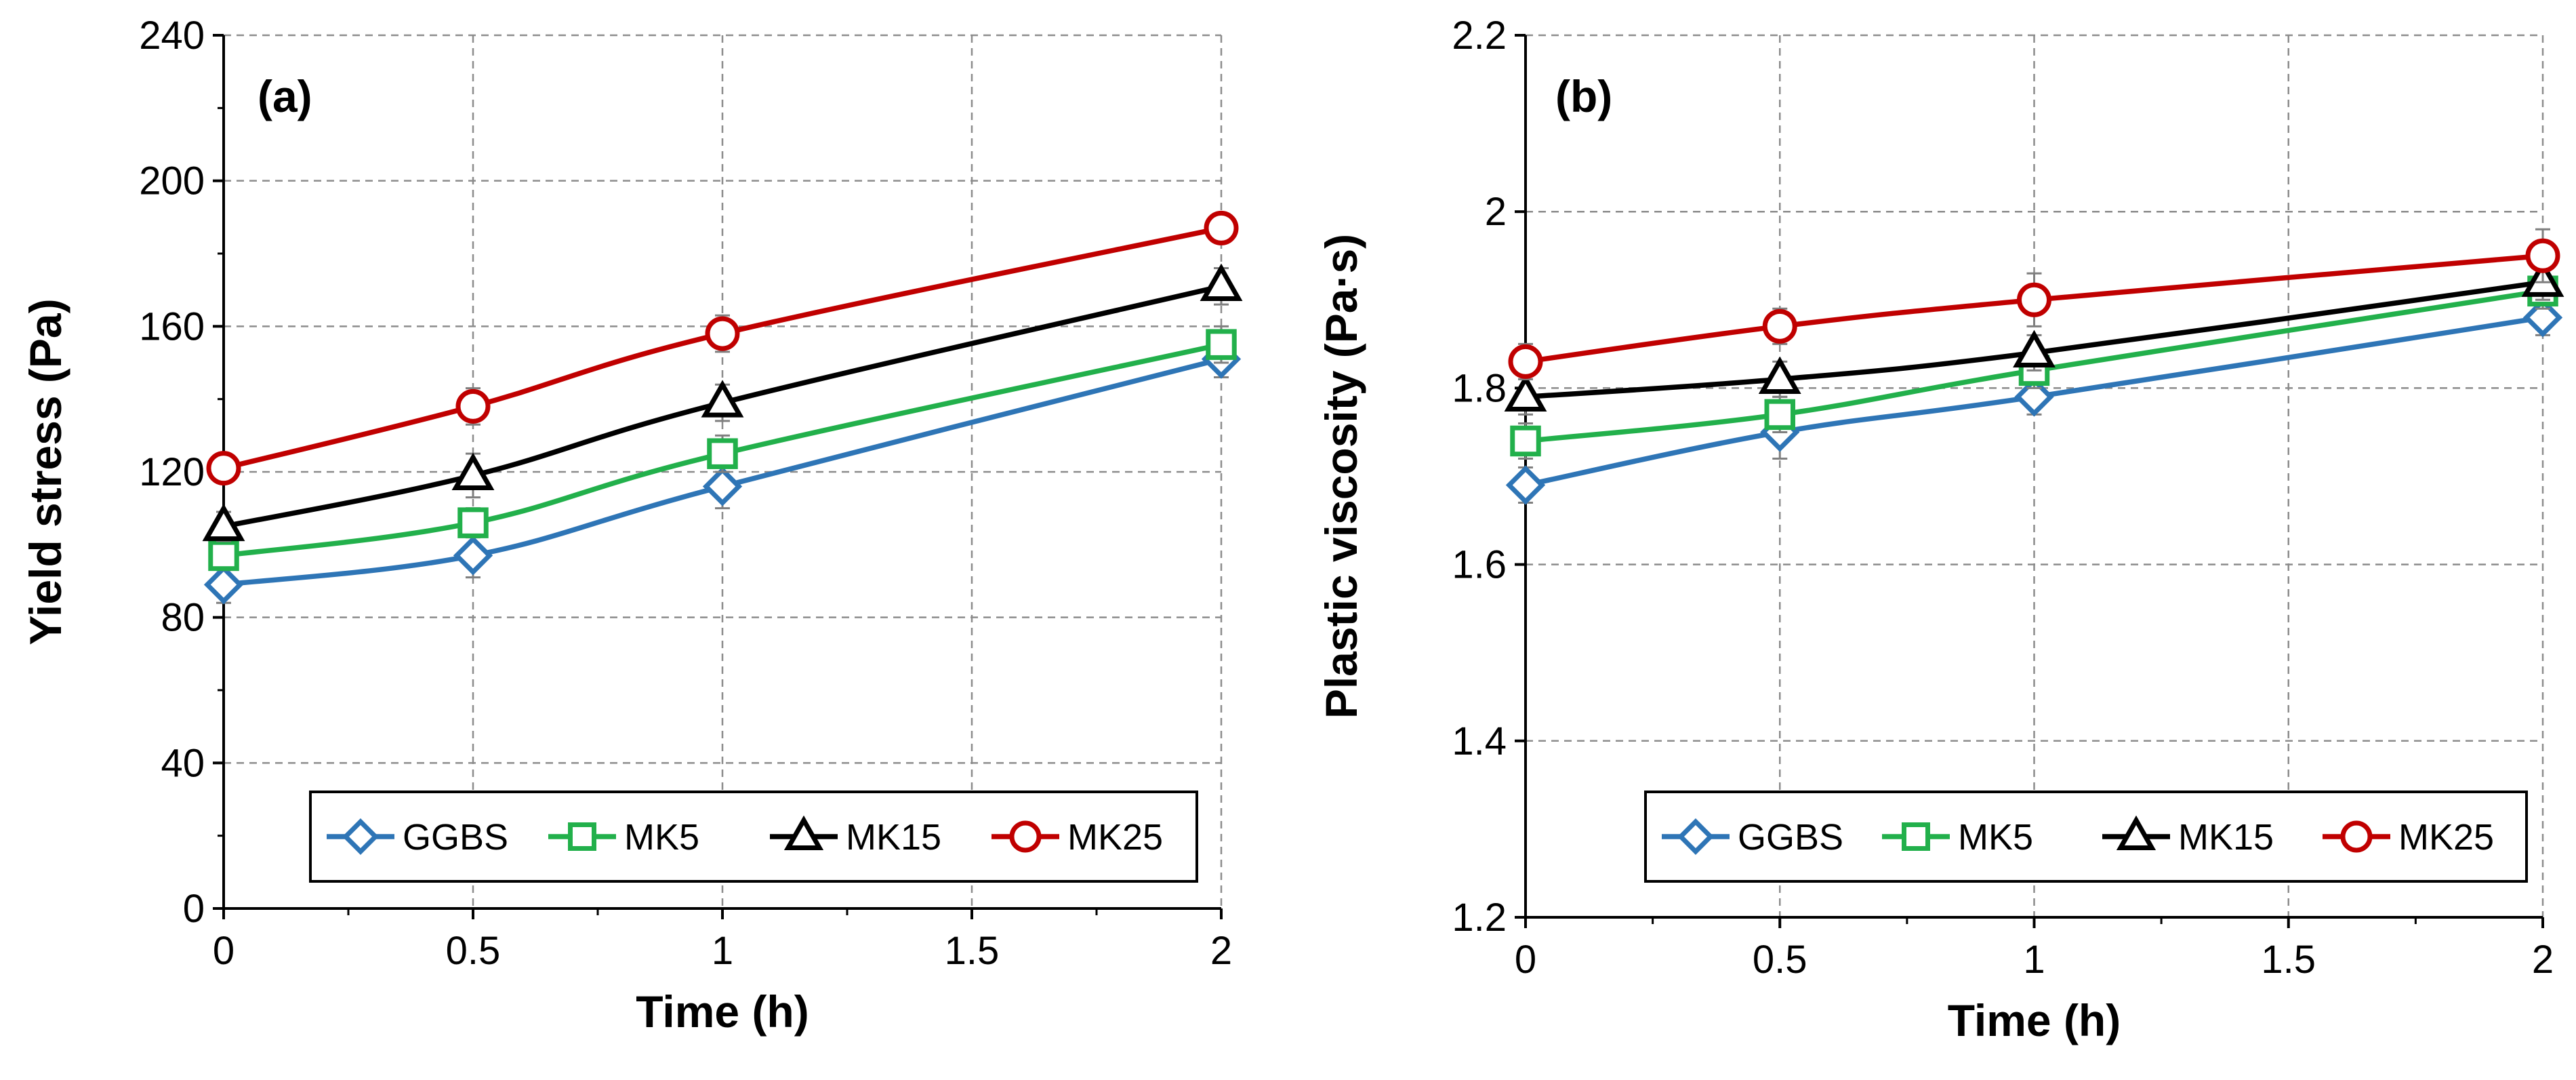 The image size is (2576, 1080). I want to click on y-tick-label: 2.2, so click(1479, 36).